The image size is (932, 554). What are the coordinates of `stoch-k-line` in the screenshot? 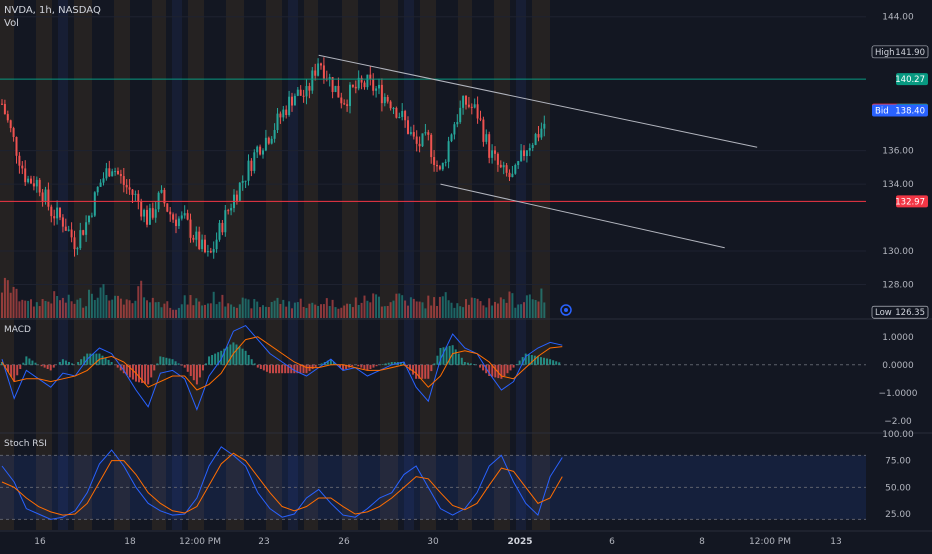 It's located at (282, 483).